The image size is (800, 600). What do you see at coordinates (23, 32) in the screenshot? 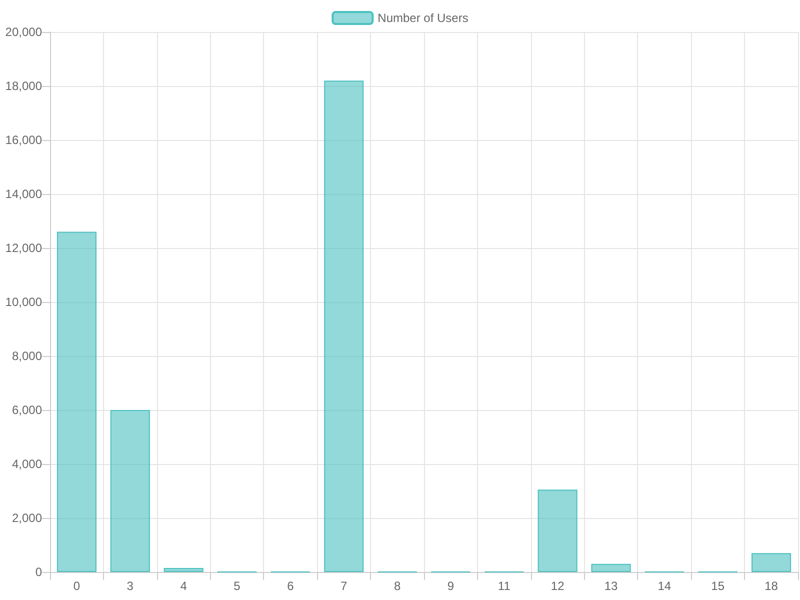
I see `y-tick-label: 20,000` at bounding box center [23, 32].